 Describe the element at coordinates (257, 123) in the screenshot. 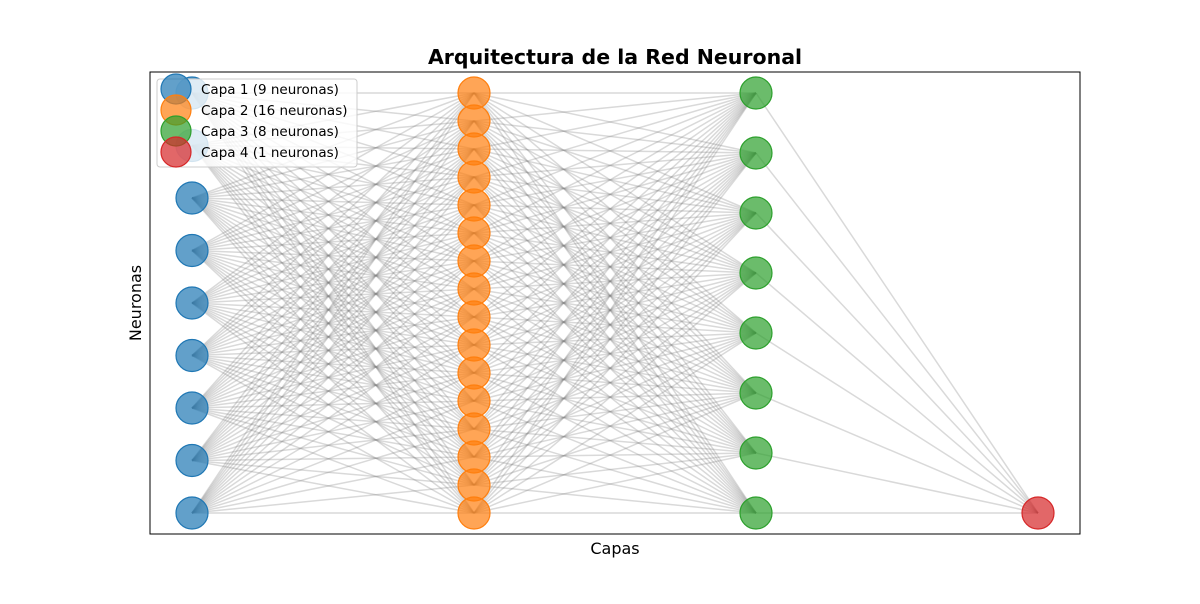

I see `legend-box` at that location.